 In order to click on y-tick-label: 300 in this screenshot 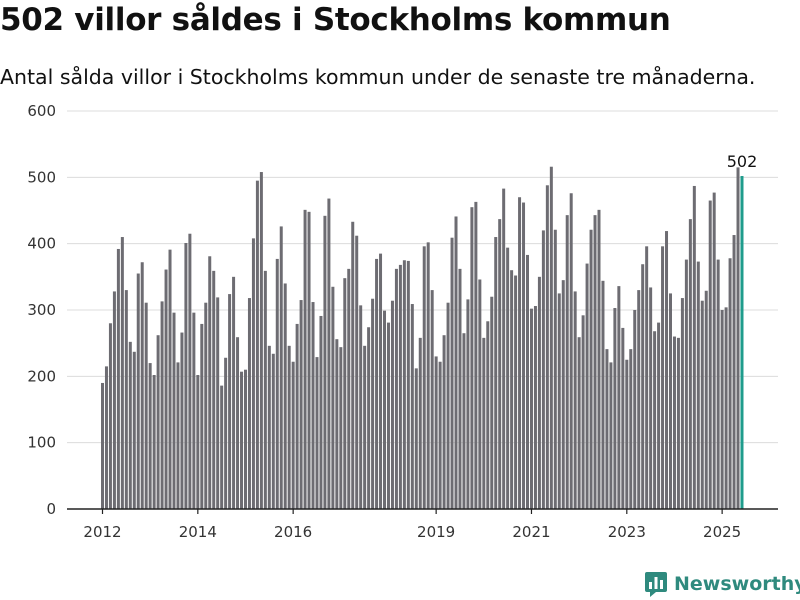, I will do `click(41, 310)`.